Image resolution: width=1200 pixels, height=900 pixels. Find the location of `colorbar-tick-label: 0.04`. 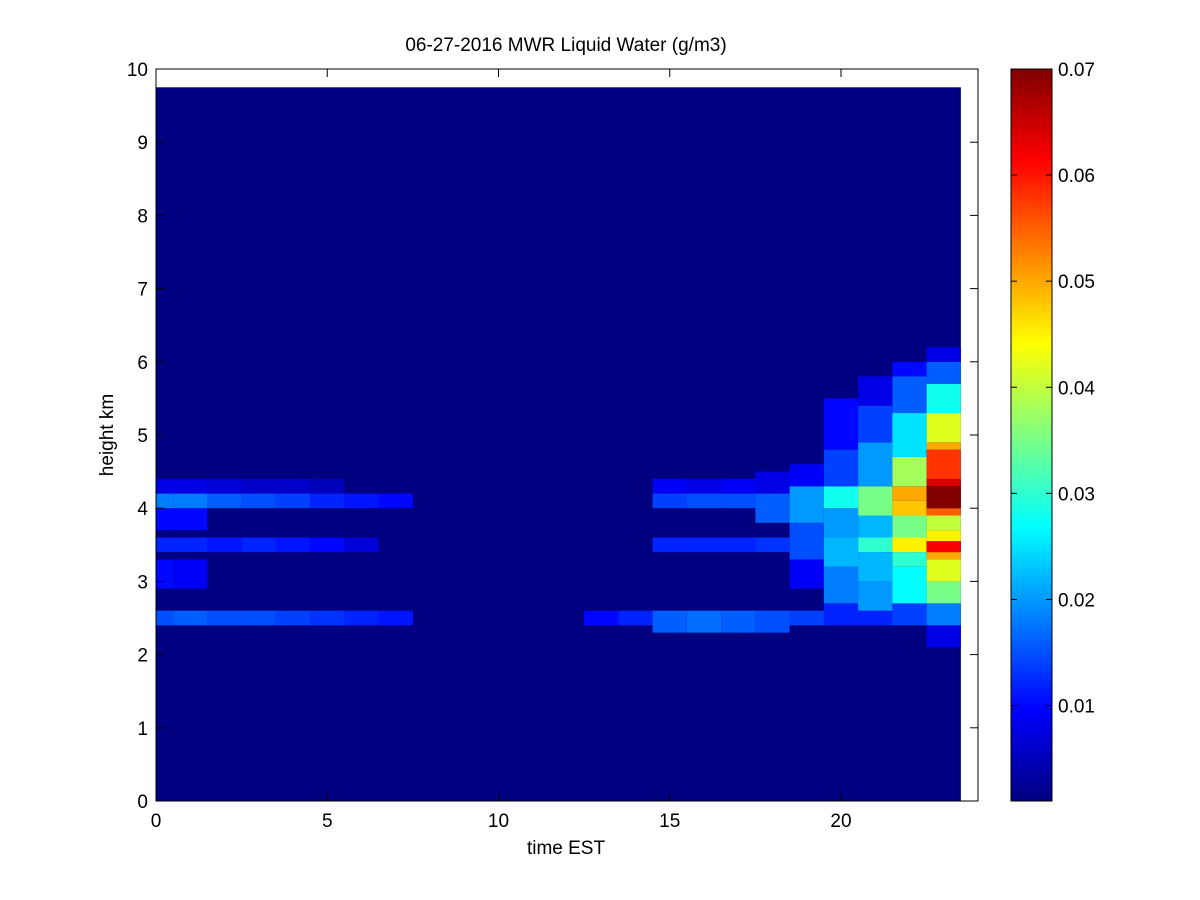

colorbar-tick-label: 0.04 is located at coordinates (1076, 388).